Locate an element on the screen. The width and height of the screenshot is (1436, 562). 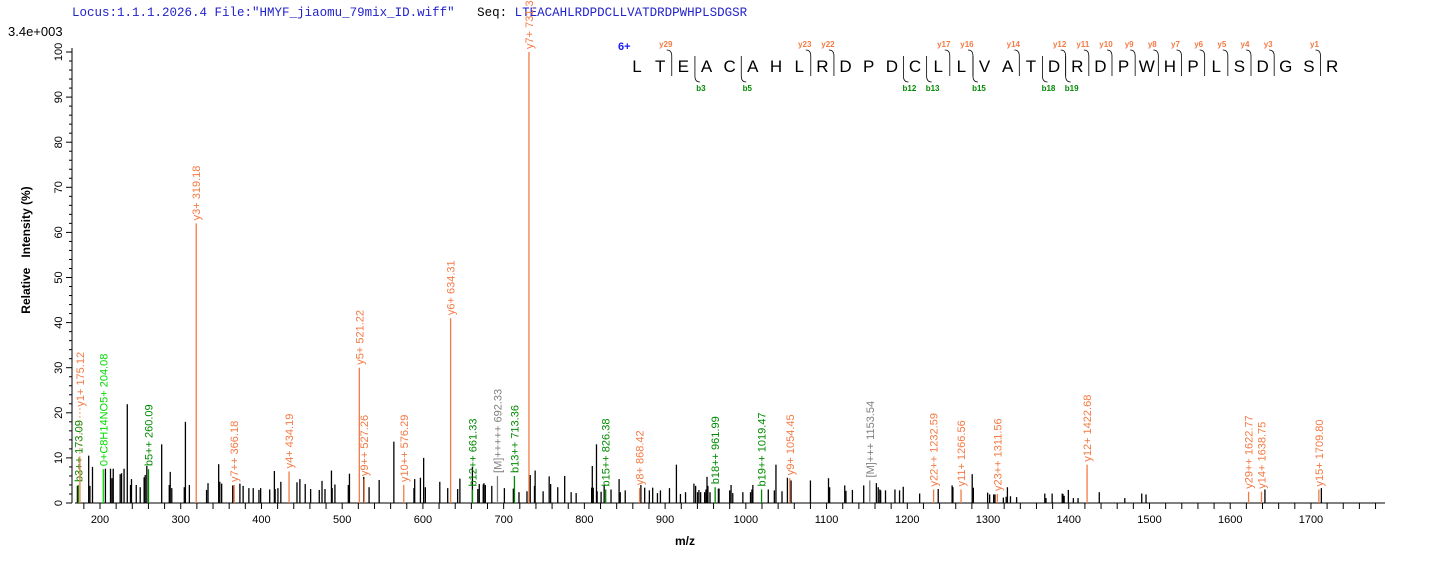
peak-label: y29++ 1622.77 is located at coordinates (1250, 451).